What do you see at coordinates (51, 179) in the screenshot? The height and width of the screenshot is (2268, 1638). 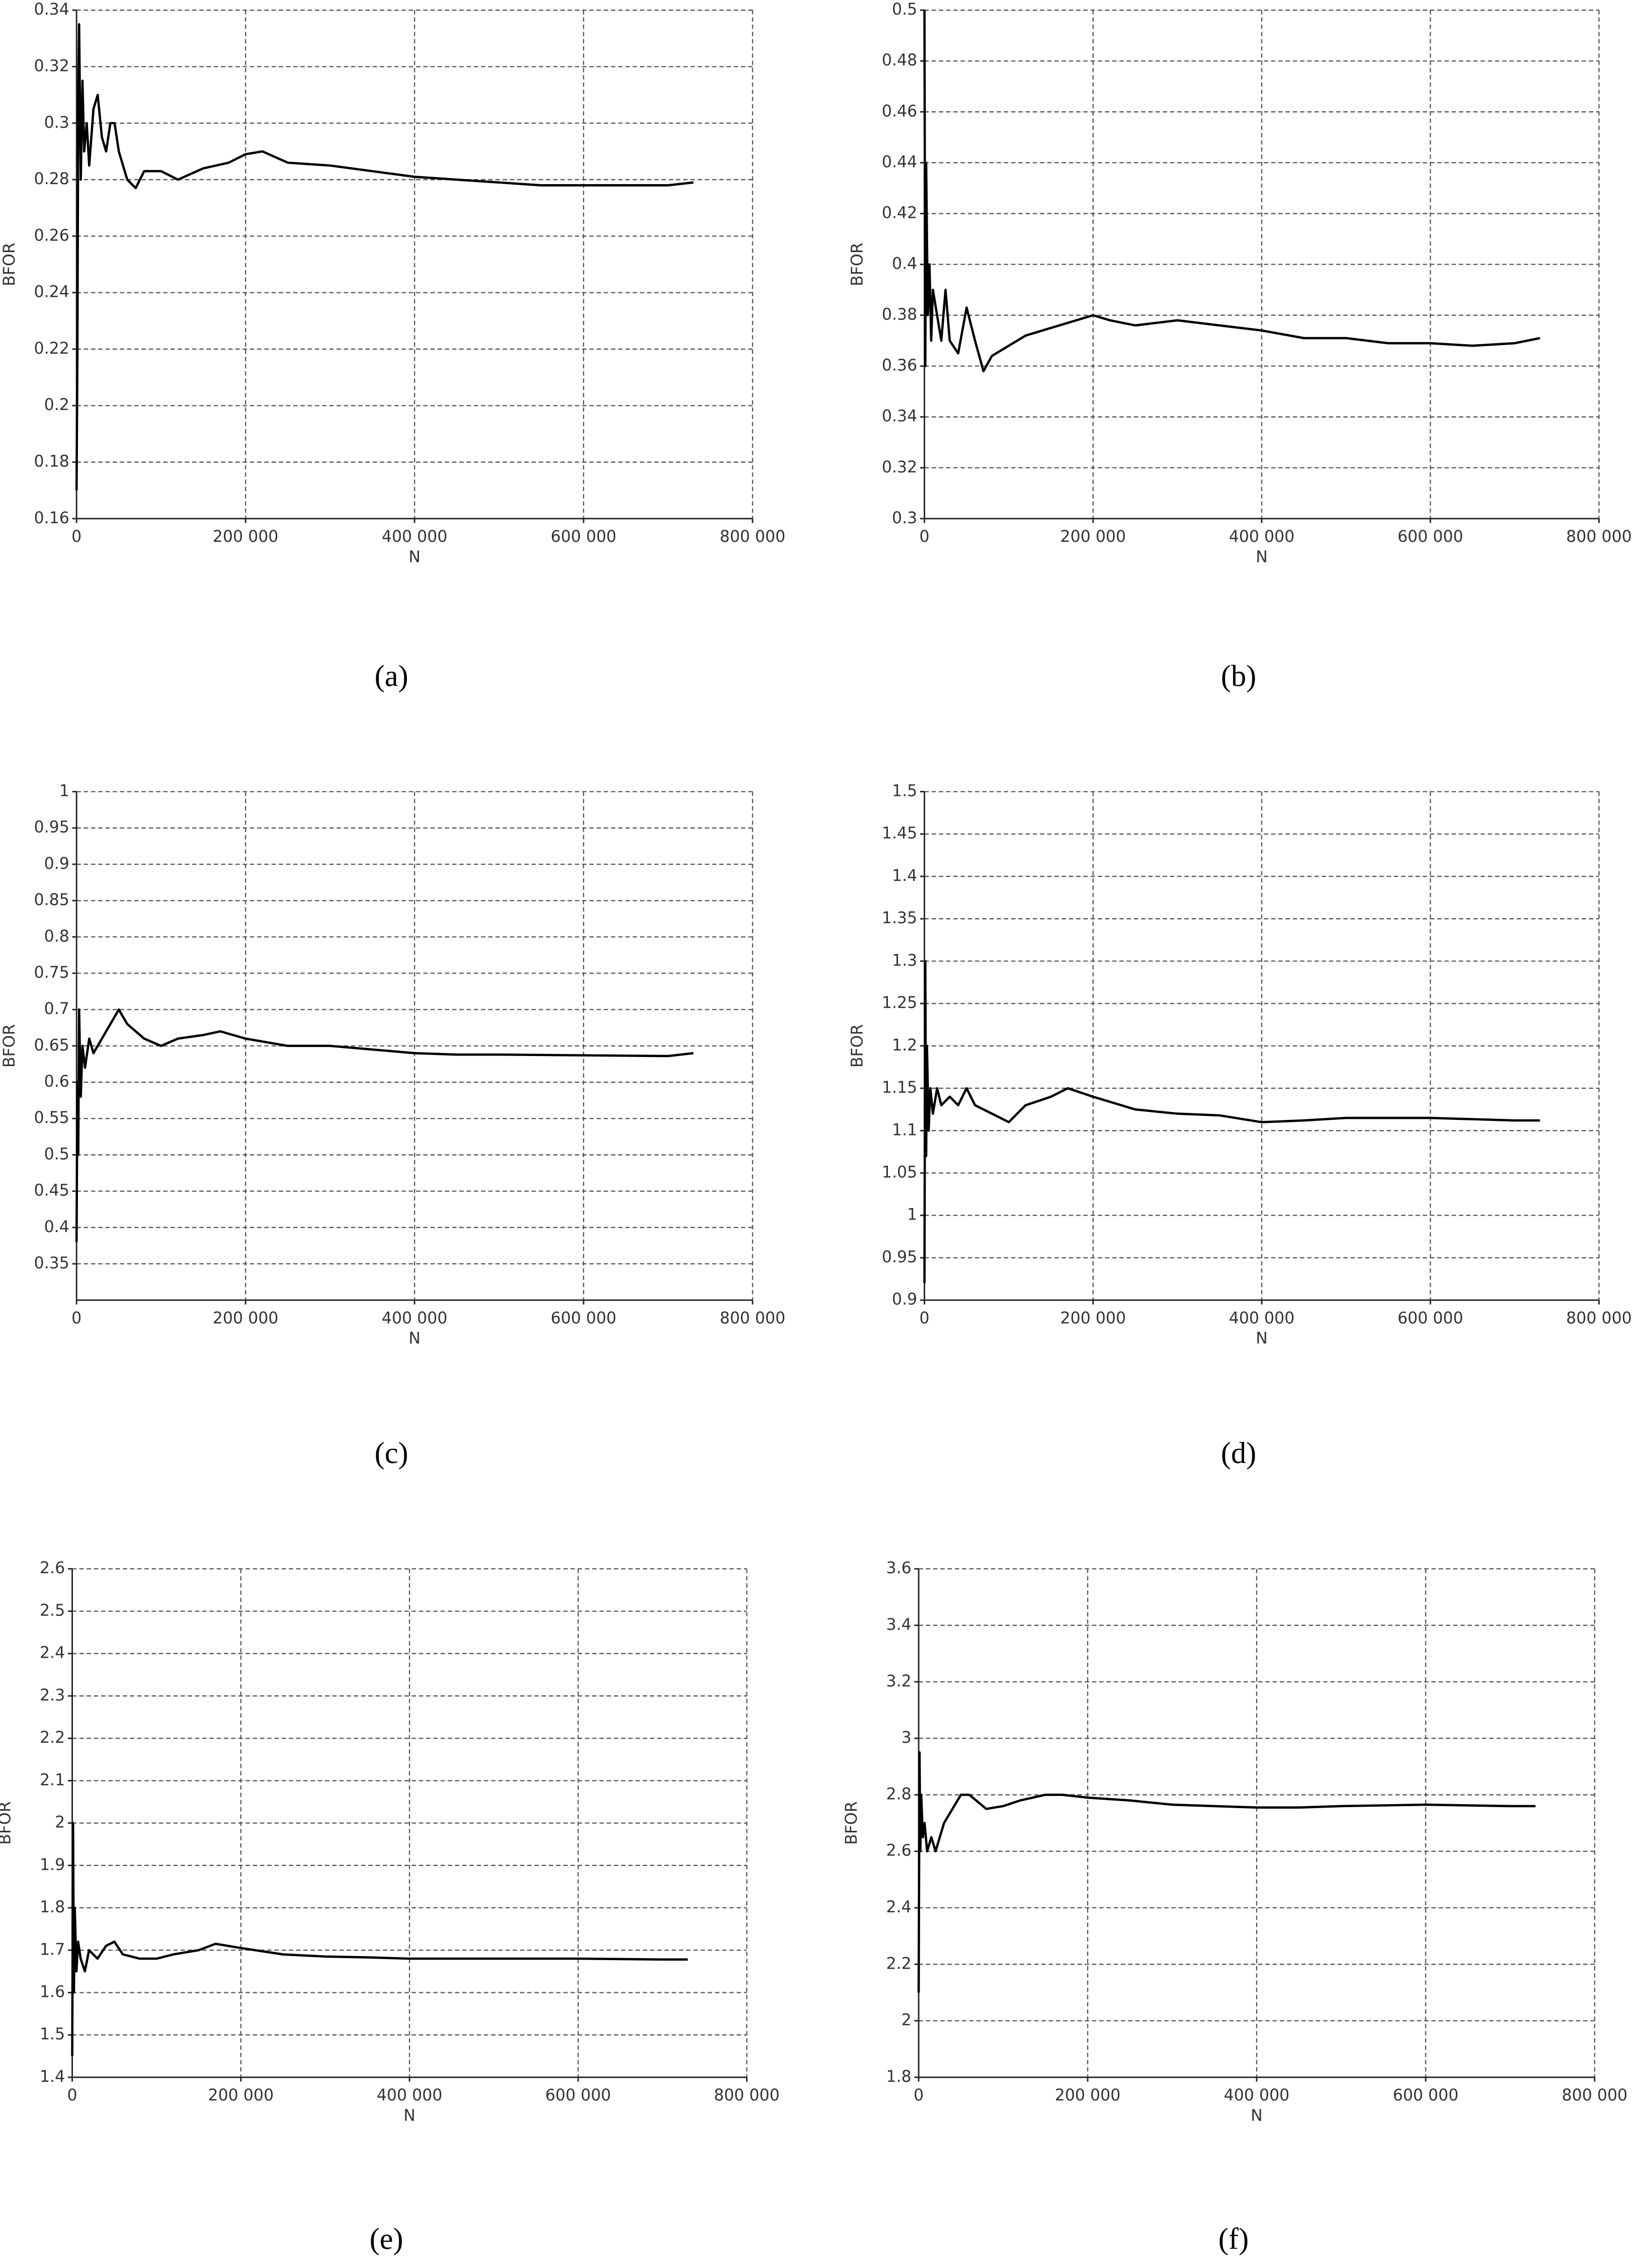 I see `y-tick-label: 0.28` at bounding box center [51, 179].